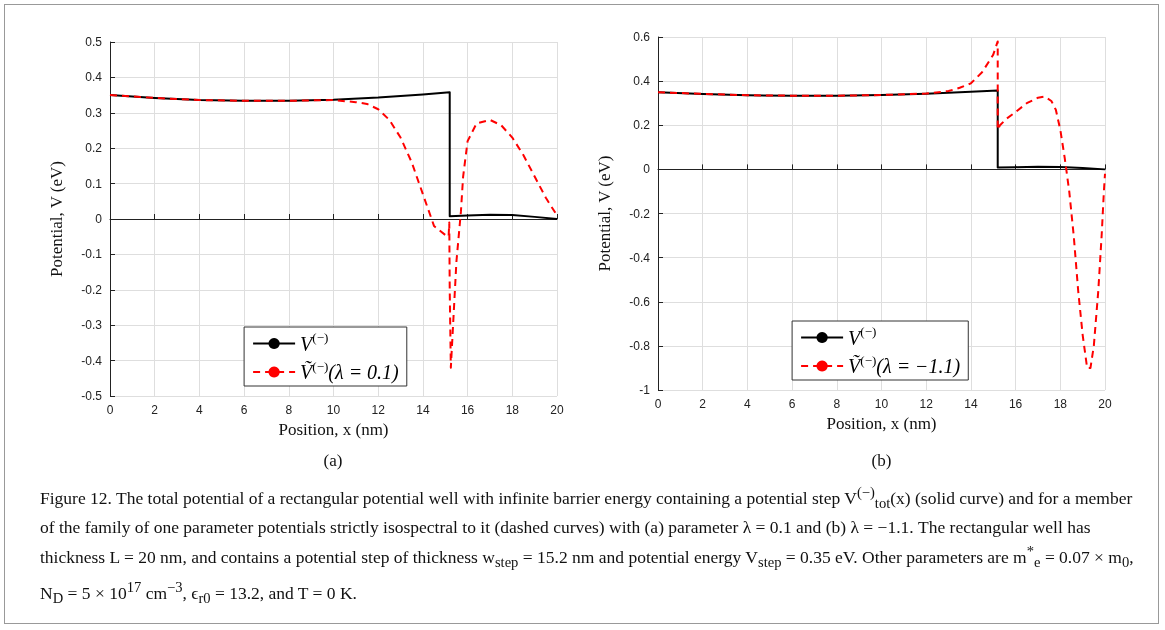  Describe the element at coordinates (94, 183) in the screenshot. I see `y-tick-label: 0.1` at that location.